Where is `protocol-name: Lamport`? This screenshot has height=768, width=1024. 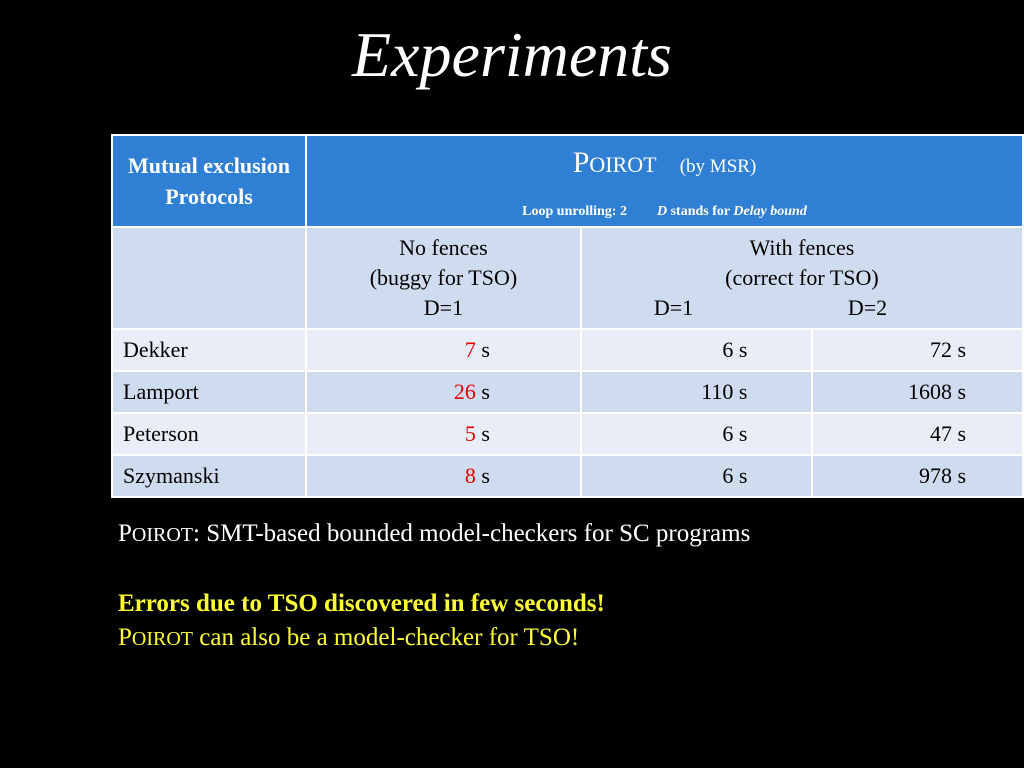 protocol-name: Lamport is located at coordinates (209, 392).